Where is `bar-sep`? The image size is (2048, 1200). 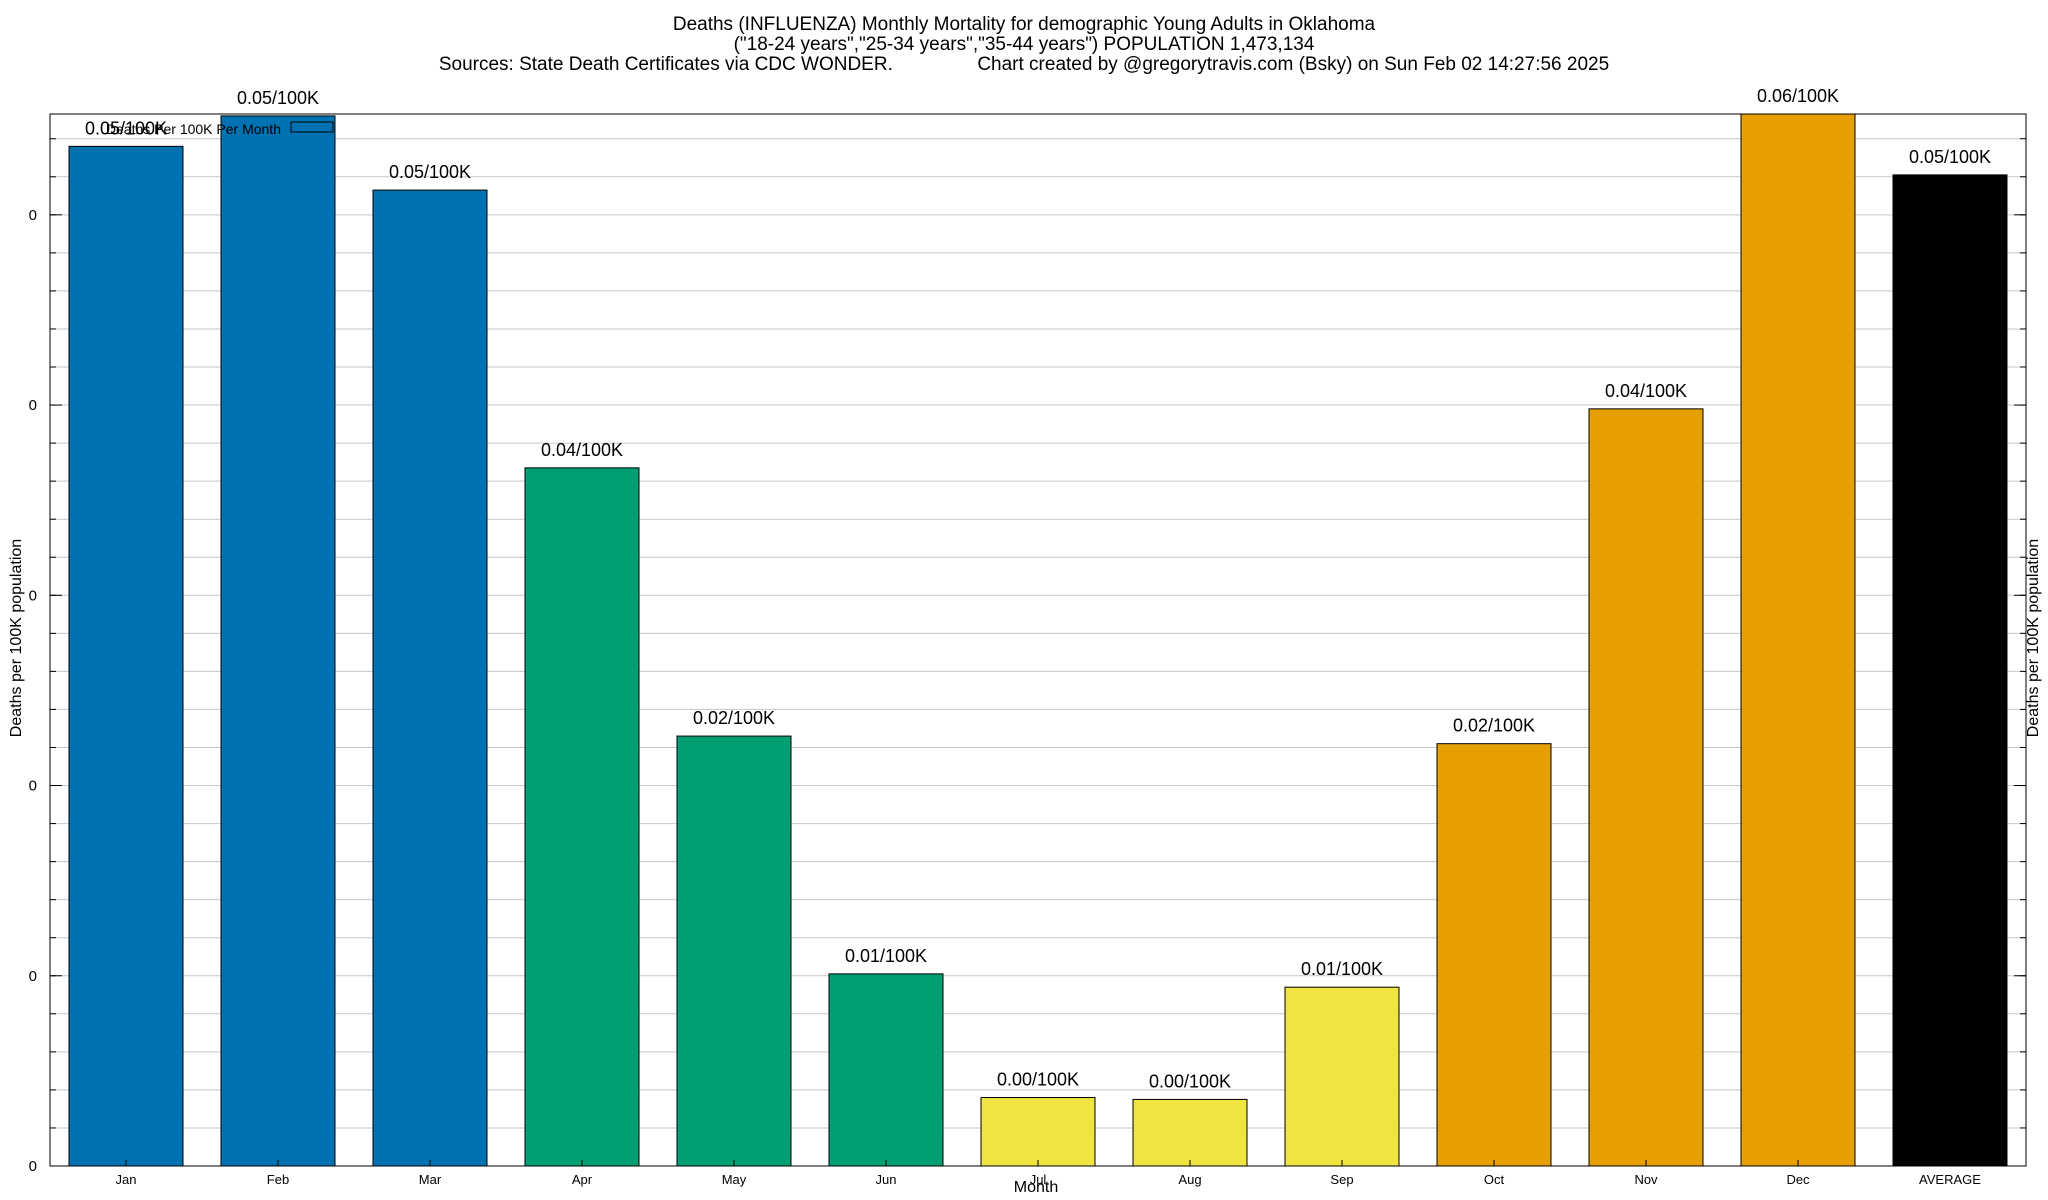
bar-sep is located at coordinates (1342, 1076).